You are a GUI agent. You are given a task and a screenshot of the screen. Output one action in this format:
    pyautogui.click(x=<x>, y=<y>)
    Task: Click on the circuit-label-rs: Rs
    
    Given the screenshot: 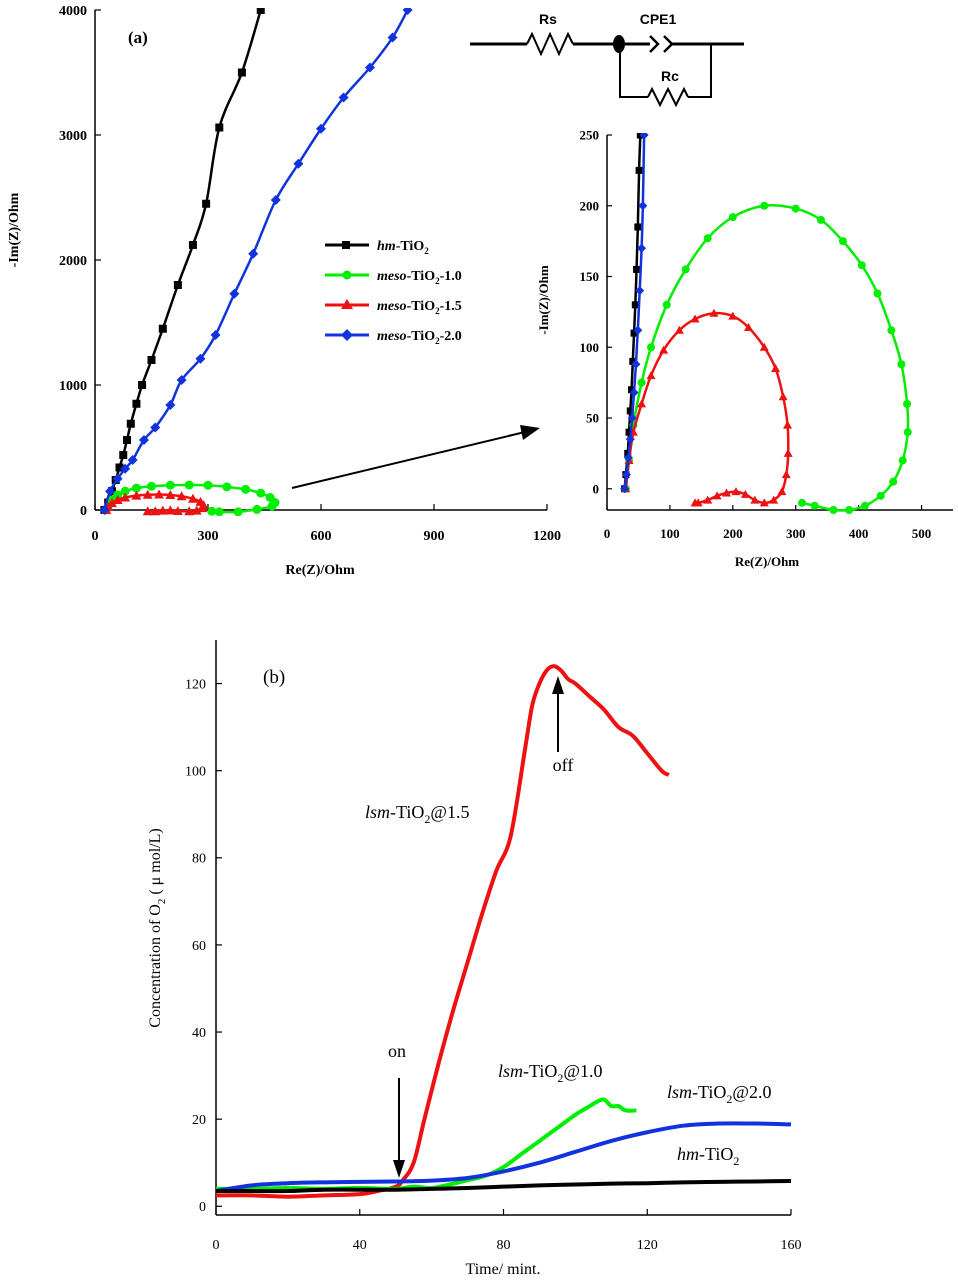 What is the action you would take?
    pyautogui.click(x=548, y=19)
    